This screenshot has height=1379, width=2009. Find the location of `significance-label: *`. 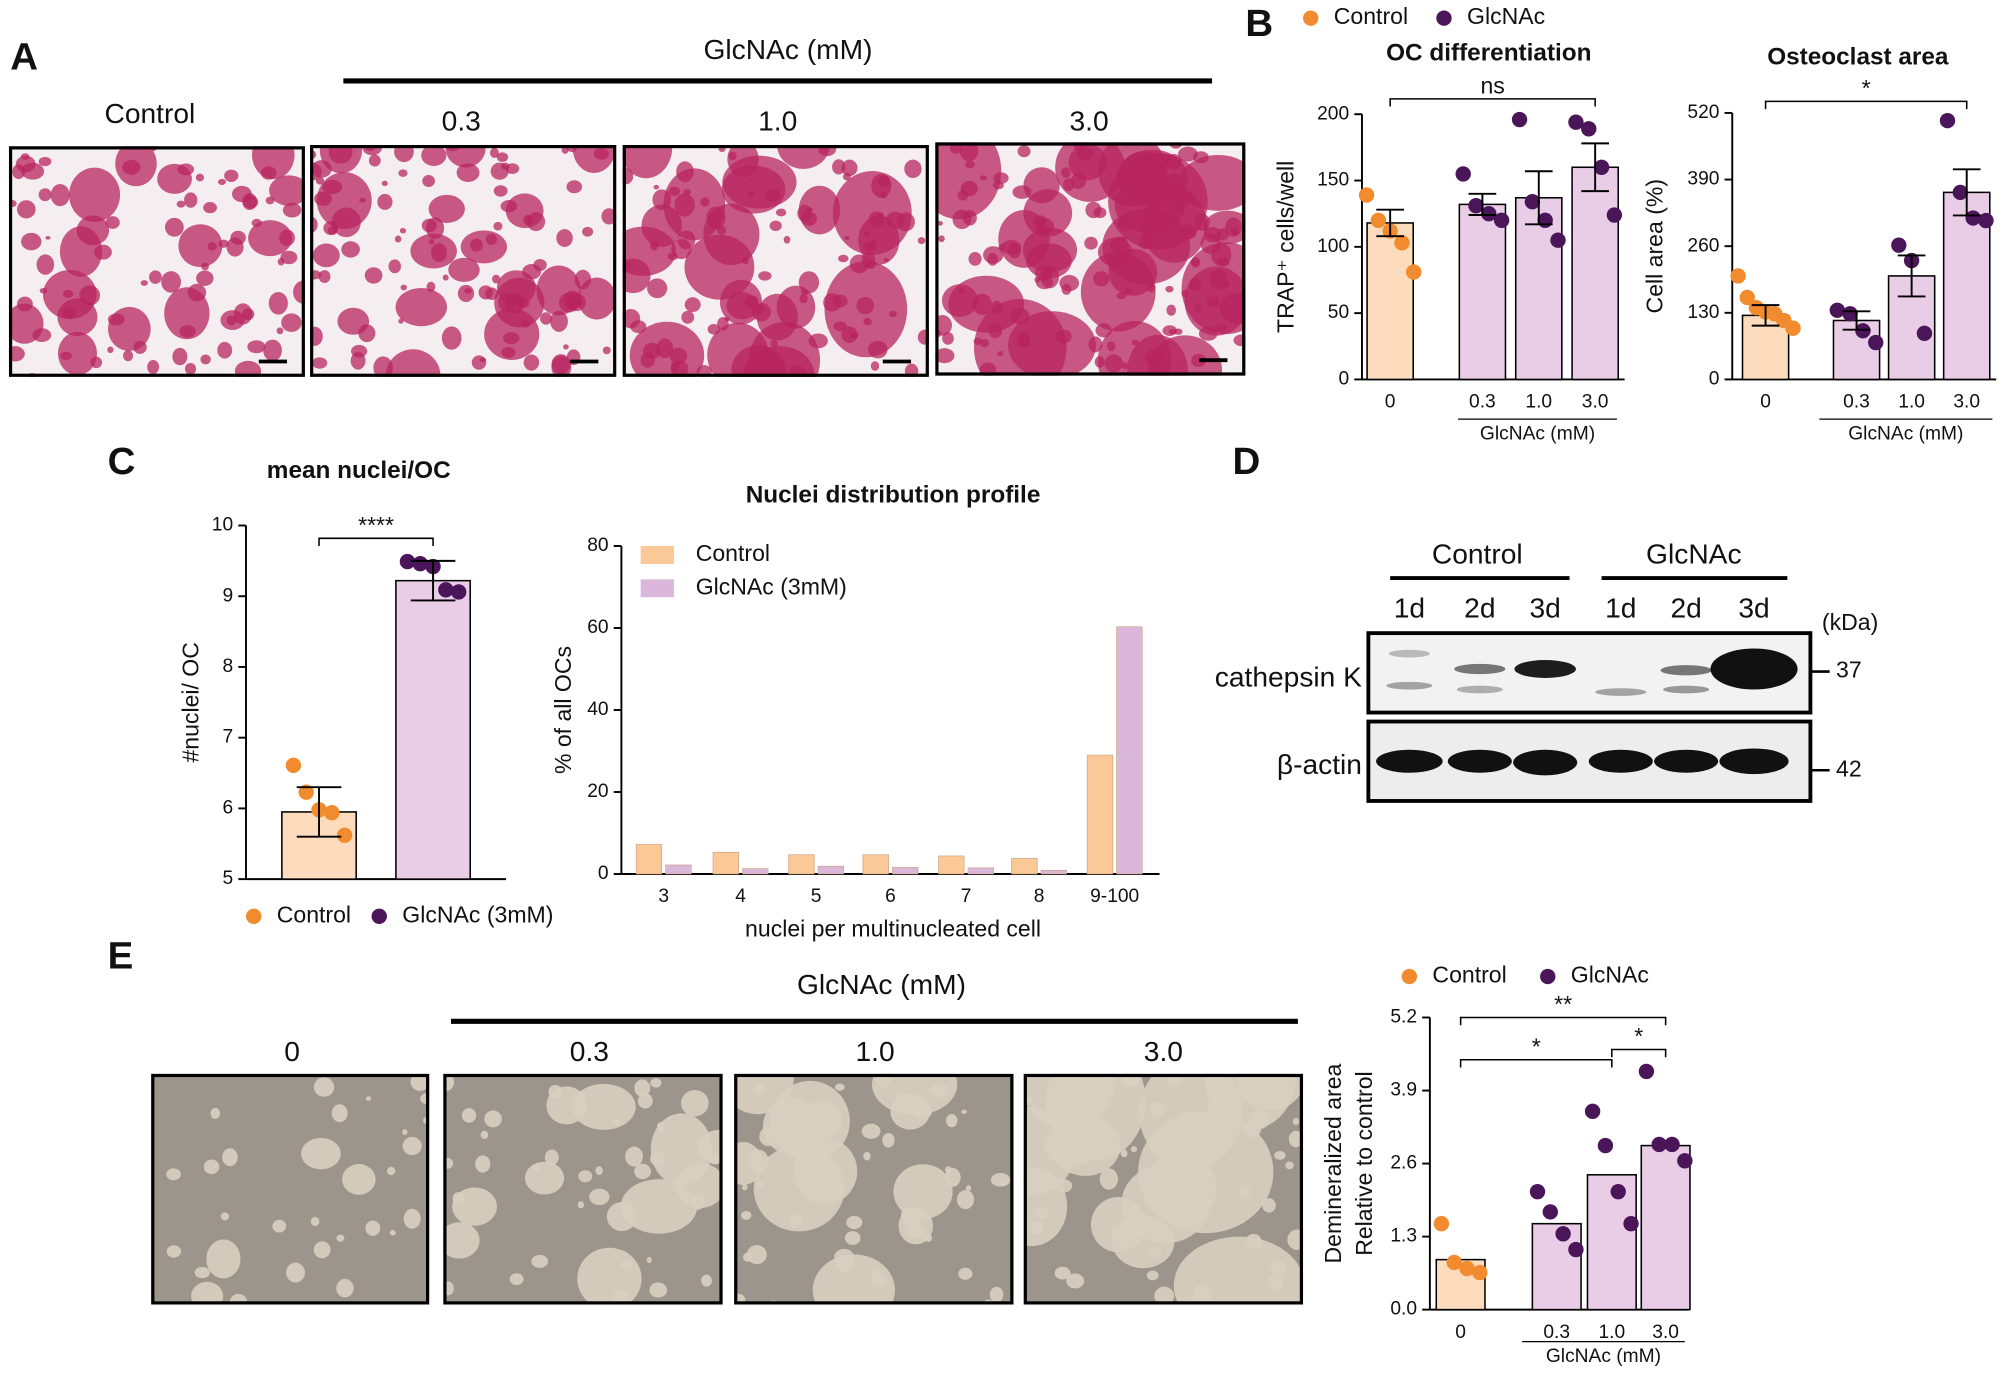

significance-label: * is located at coordinates (1536, 1046).